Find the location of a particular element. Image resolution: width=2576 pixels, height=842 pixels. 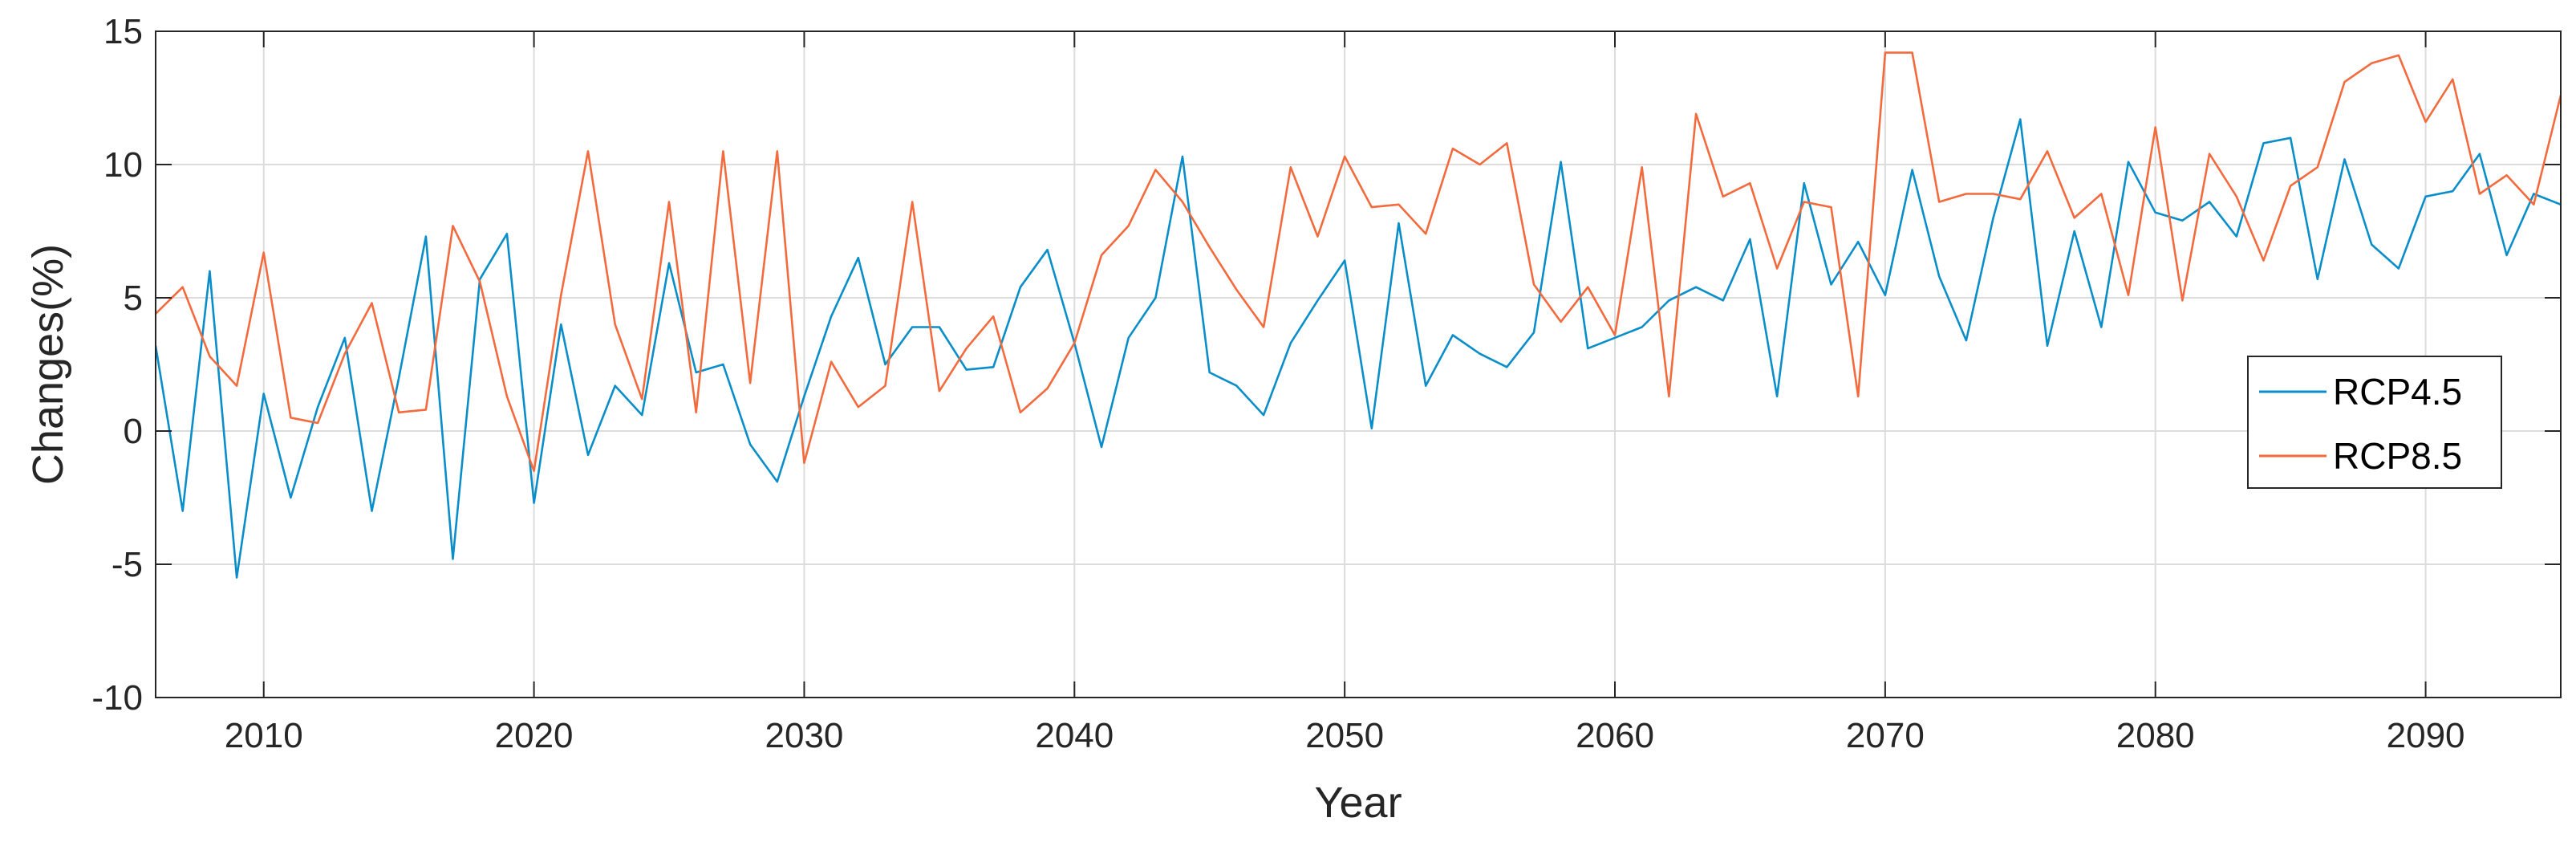

x-axis-title: Year is located at coordinates (1358, 803).